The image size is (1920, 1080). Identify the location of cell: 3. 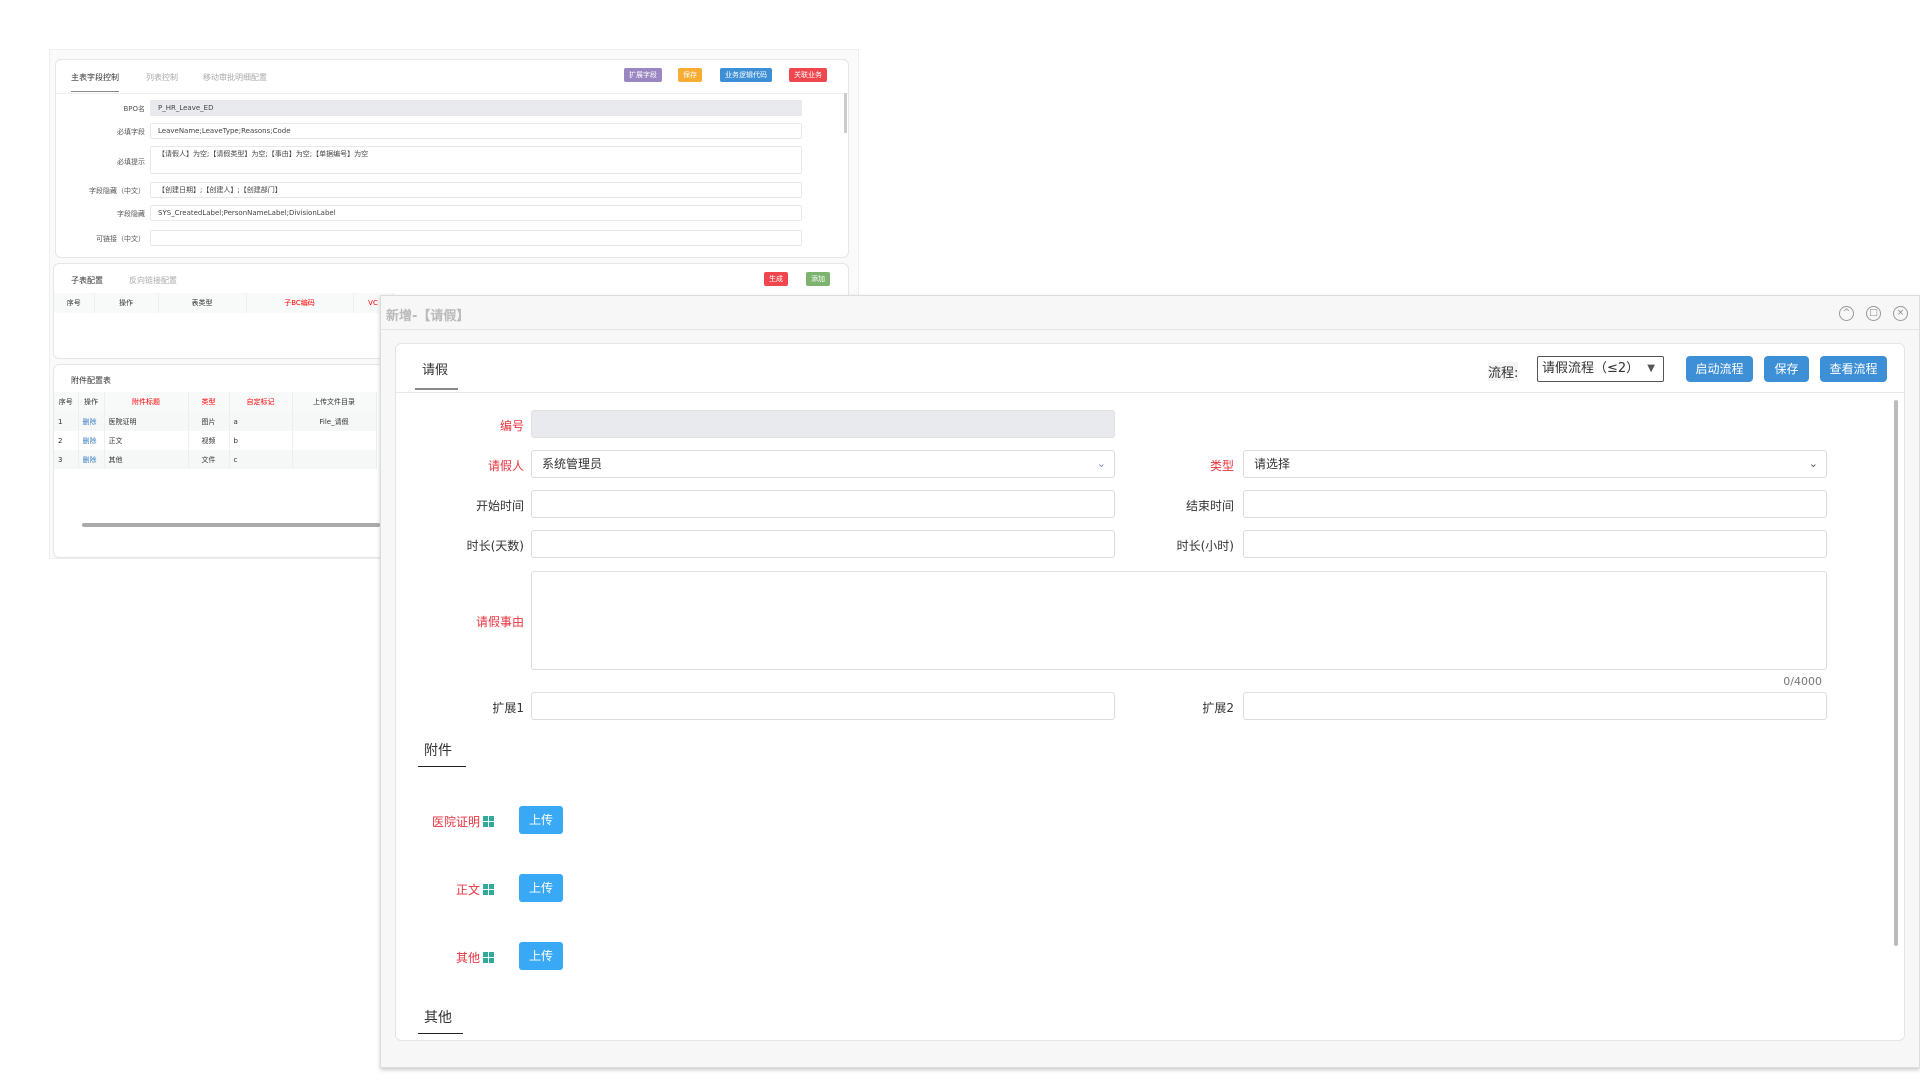
(66, 459).